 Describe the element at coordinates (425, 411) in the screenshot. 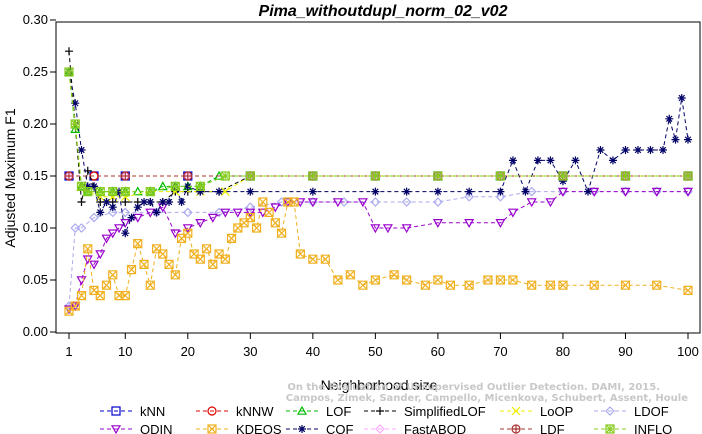

I see `legend-item-SimplifiedLOF: SimplifiedLOF` at that location.